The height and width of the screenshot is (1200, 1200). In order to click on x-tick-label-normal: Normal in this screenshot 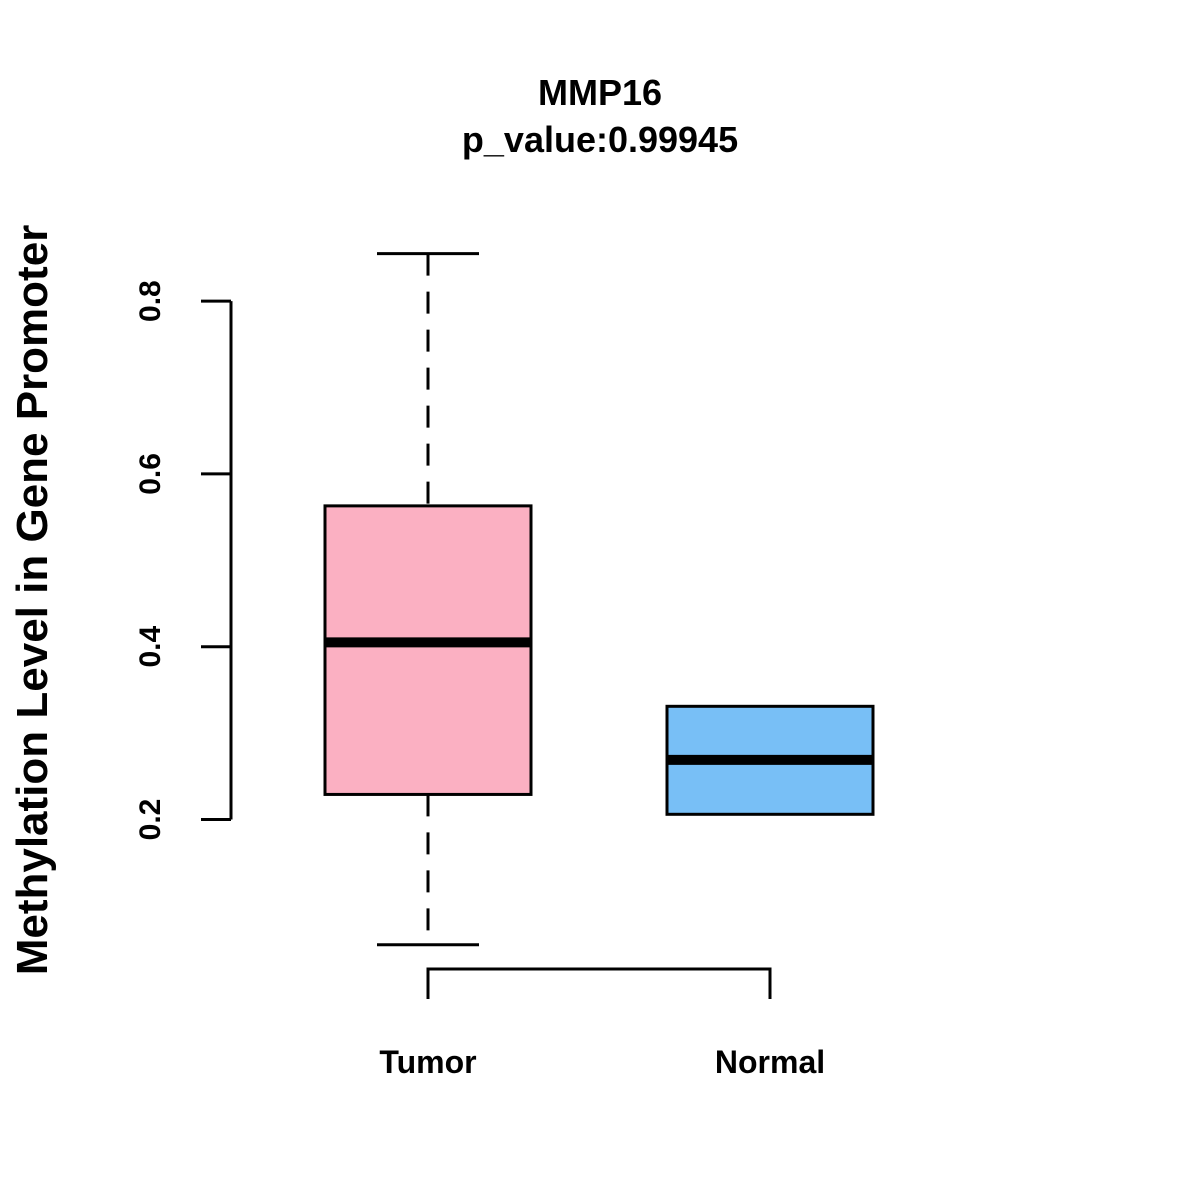, I will do `click(770, 1062)`.